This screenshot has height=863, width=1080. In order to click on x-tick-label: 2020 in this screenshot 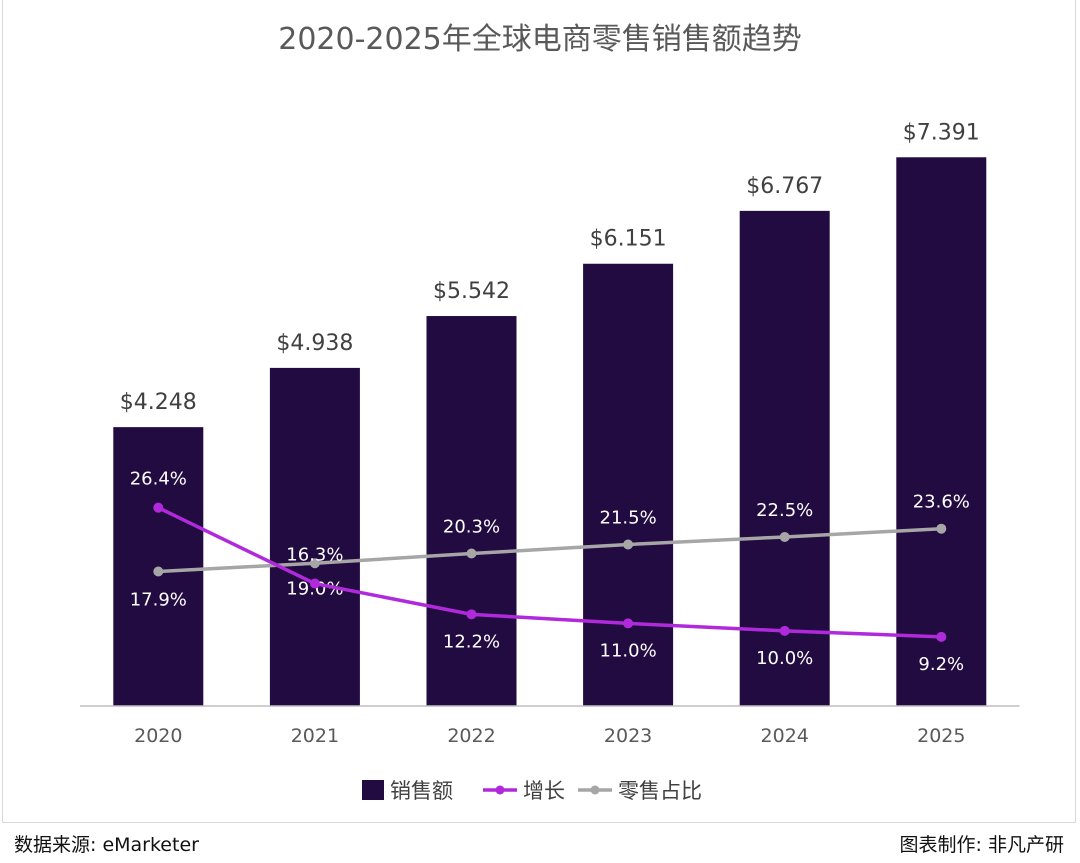, I will do `click(158, 736)`.